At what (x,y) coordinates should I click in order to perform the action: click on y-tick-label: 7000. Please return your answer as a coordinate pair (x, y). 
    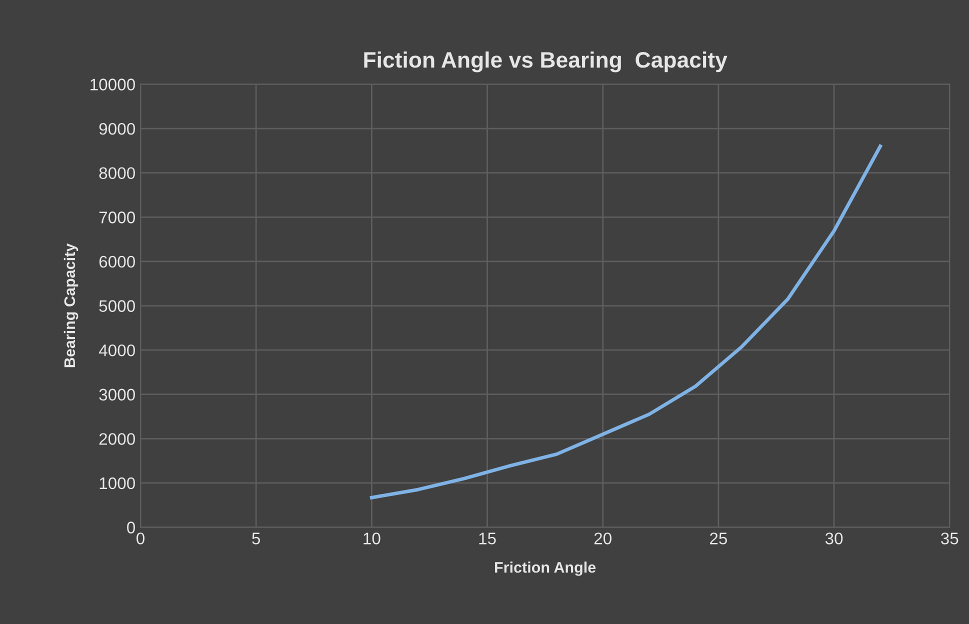
    Looking at the image, I should click on (117, 218).